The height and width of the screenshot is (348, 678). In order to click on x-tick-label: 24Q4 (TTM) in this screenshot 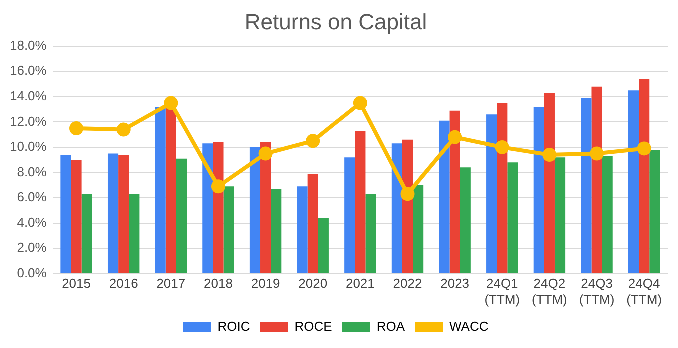, I will do `click(644, 291)`.